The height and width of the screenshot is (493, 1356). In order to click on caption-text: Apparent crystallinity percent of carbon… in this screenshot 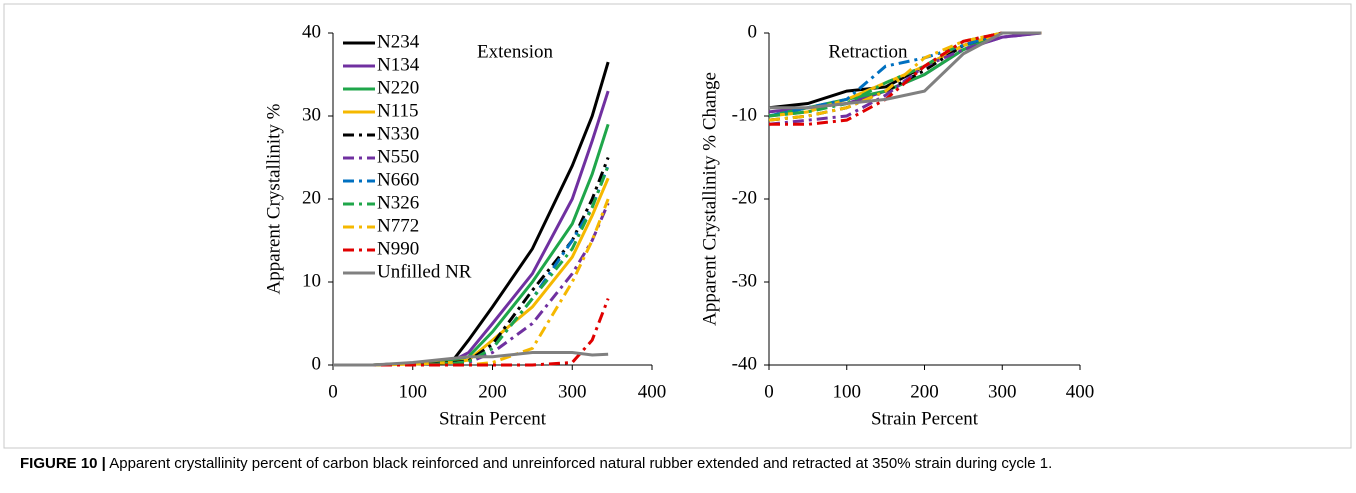, I will do `click(580, 463)`.